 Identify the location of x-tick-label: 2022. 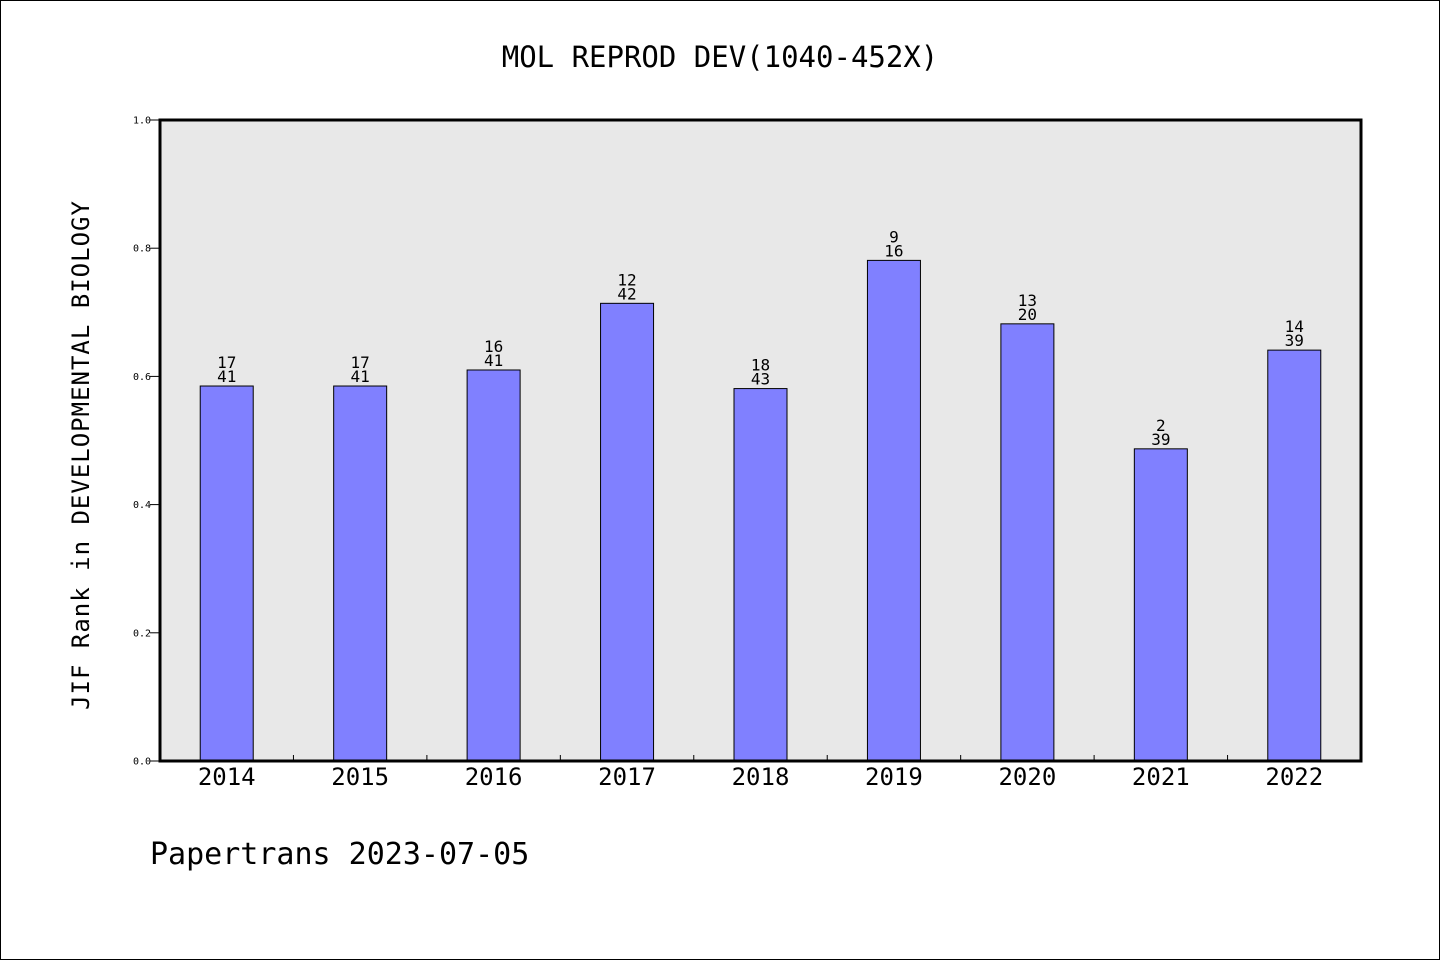
(1294, 777).